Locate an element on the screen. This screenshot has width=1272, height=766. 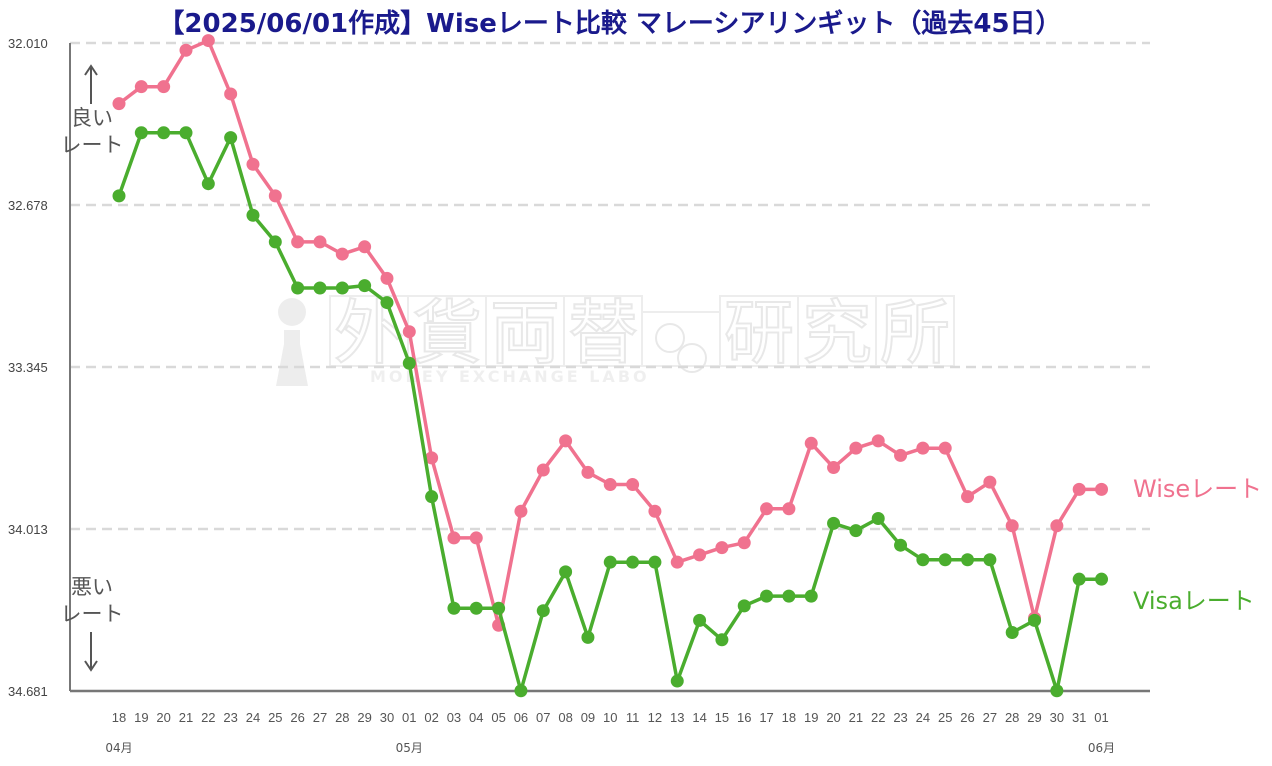
month-label: 04月 is located at coordinates (118, 748).